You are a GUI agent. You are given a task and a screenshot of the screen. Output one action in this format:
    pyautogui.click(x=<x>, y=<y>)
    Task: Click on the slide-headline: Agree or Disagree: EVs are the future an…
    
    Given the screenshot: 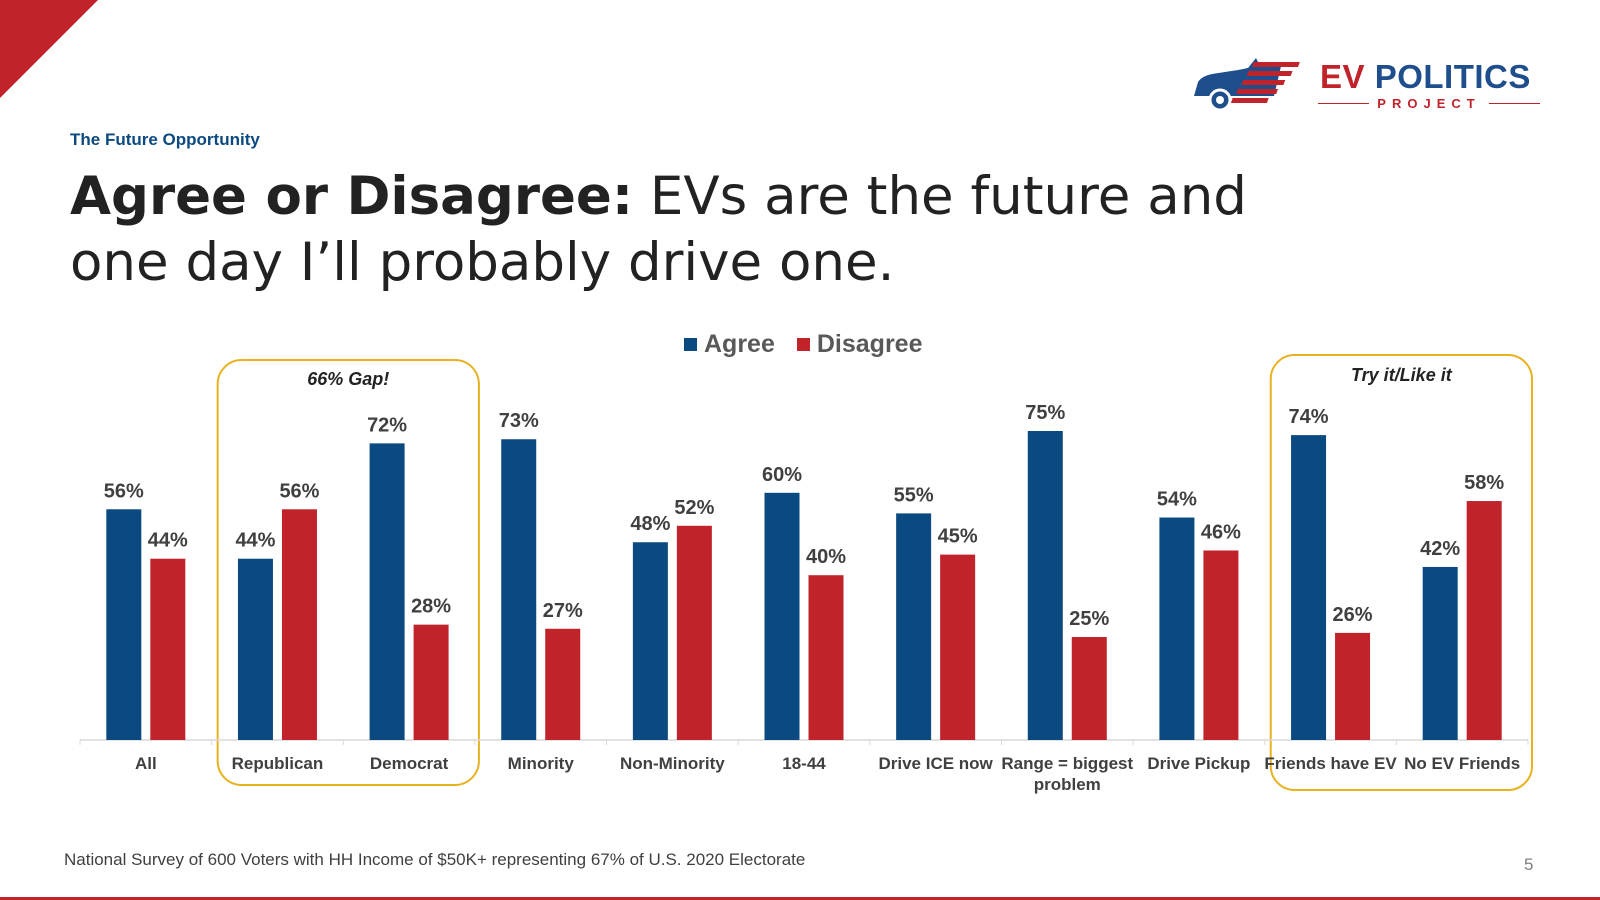 What is the action you would take?
    pyautogui.click(x=670, y=230)
    